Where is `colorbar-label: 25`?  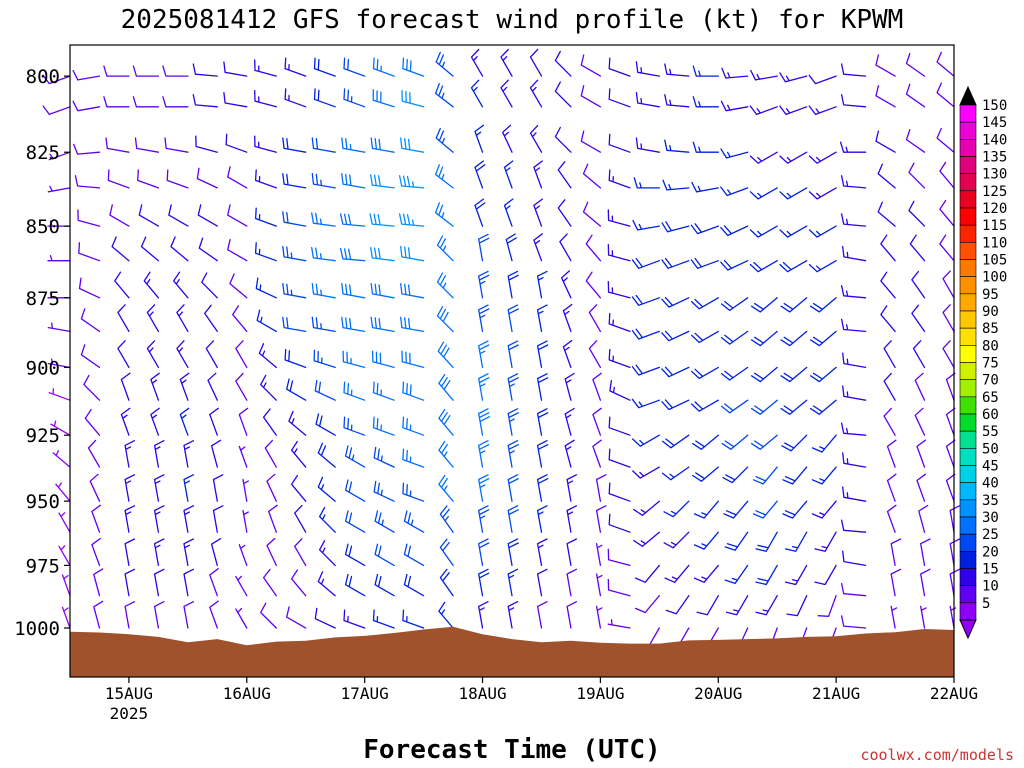
colorbar-label: 25 is located at coordinates (990, 535).